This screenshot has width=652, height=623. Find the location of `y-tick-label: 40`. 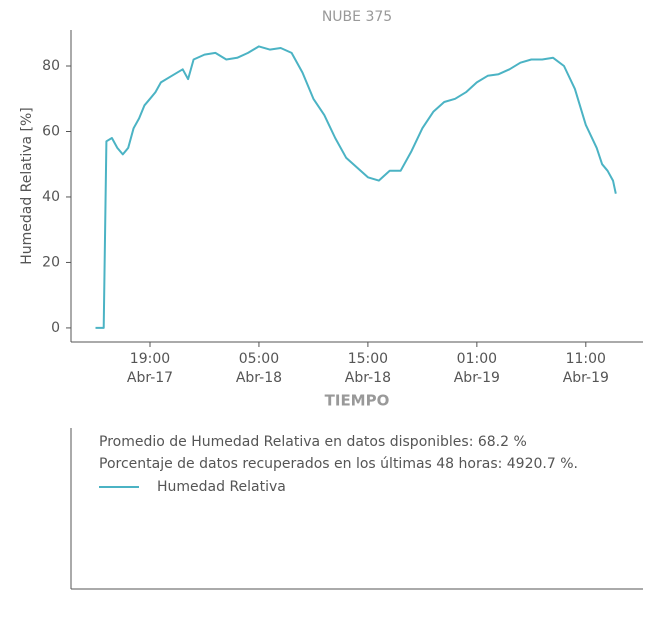

y-tick-label: 40 is located at coordinates (51, 197).